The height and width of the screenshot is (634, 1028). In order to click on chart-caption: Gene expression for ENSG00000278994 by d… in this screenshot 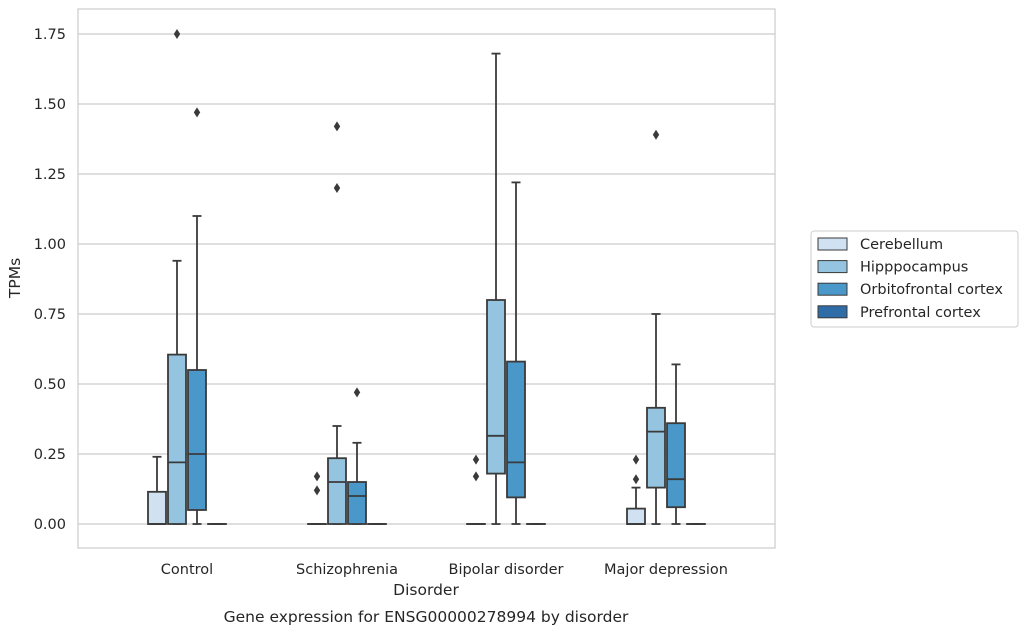, I will do `click(426, 617)`.